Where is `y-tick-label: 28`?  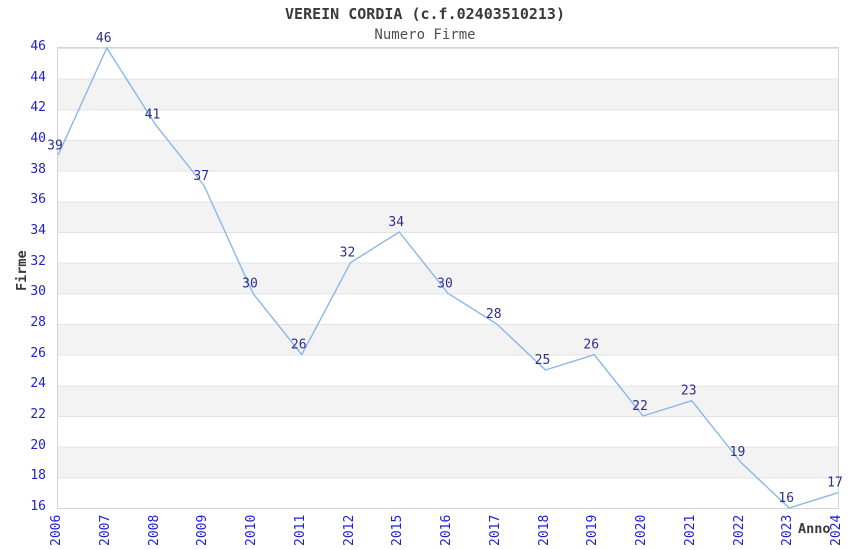
y-tick-label: 28 is located at coordinates (38, 322).